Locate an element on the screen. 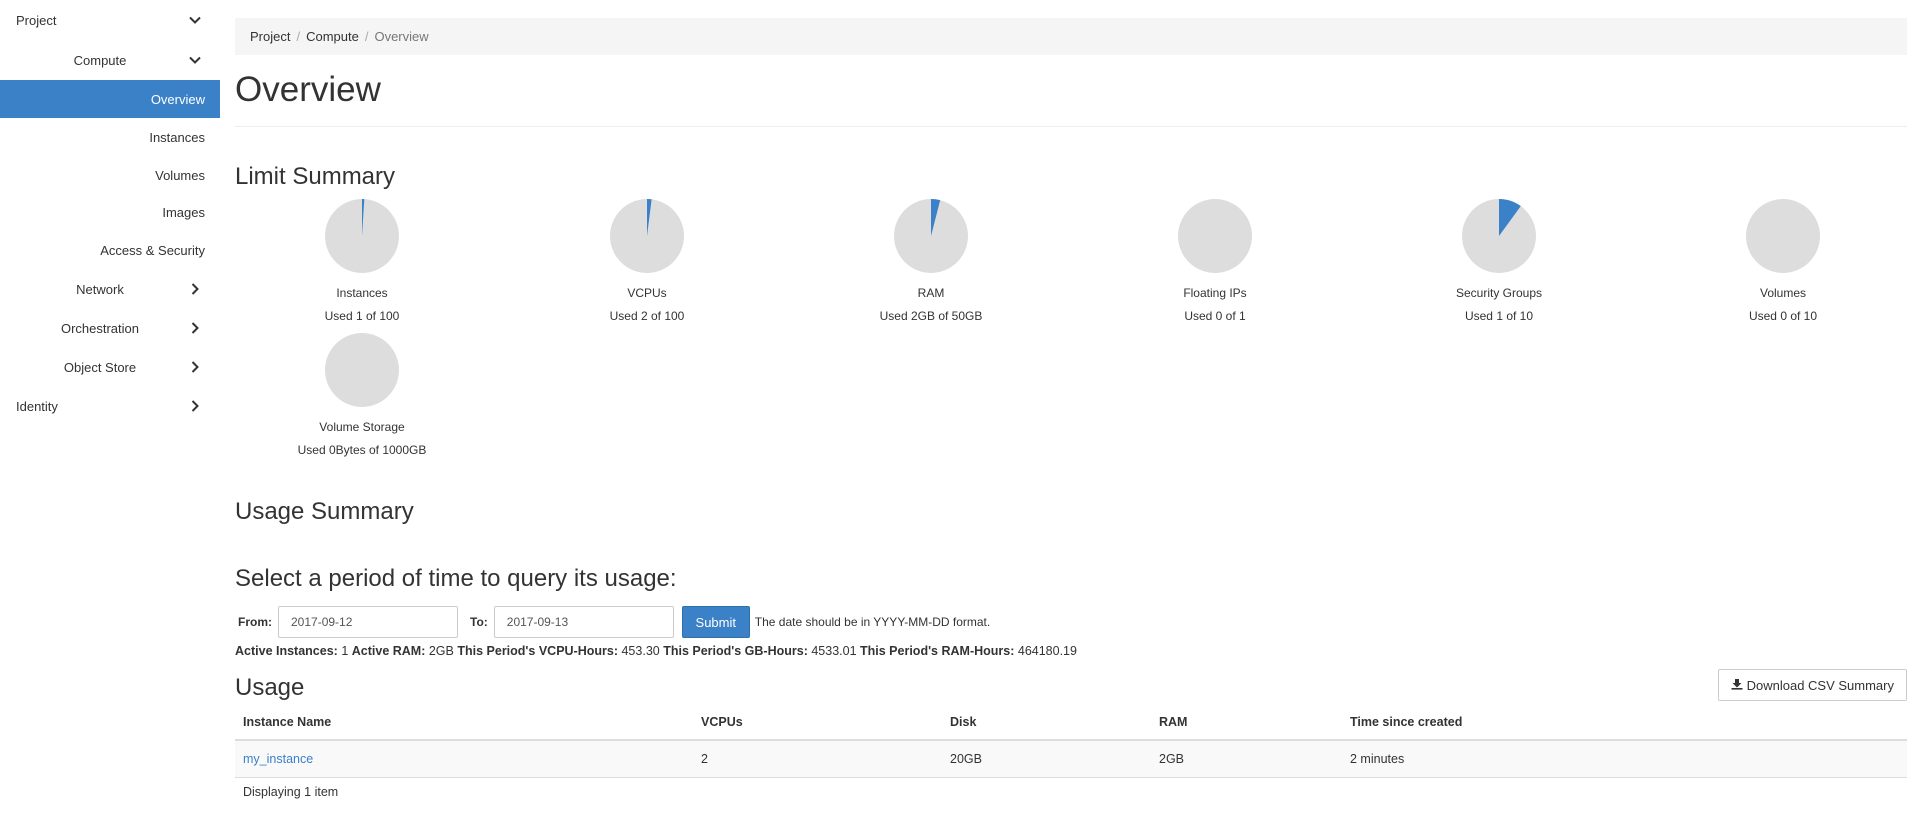 The height and width of the screenshot is (814, 1917). date-format-hint: The date should be in YYYY-MM-DD format. is located at coordinates (872, 622).